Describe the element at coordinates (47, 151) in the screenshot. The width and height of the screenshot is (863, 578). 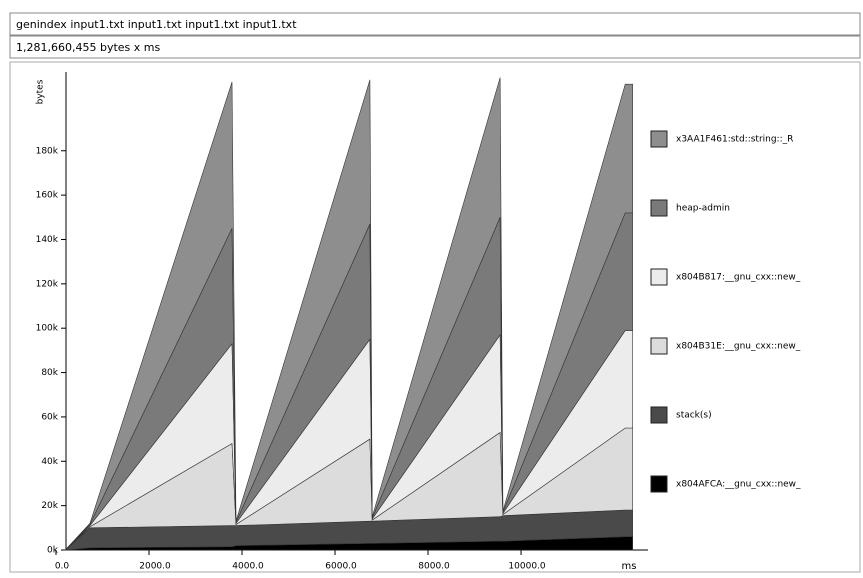
I see `y-tick-label: 180k` at that location.